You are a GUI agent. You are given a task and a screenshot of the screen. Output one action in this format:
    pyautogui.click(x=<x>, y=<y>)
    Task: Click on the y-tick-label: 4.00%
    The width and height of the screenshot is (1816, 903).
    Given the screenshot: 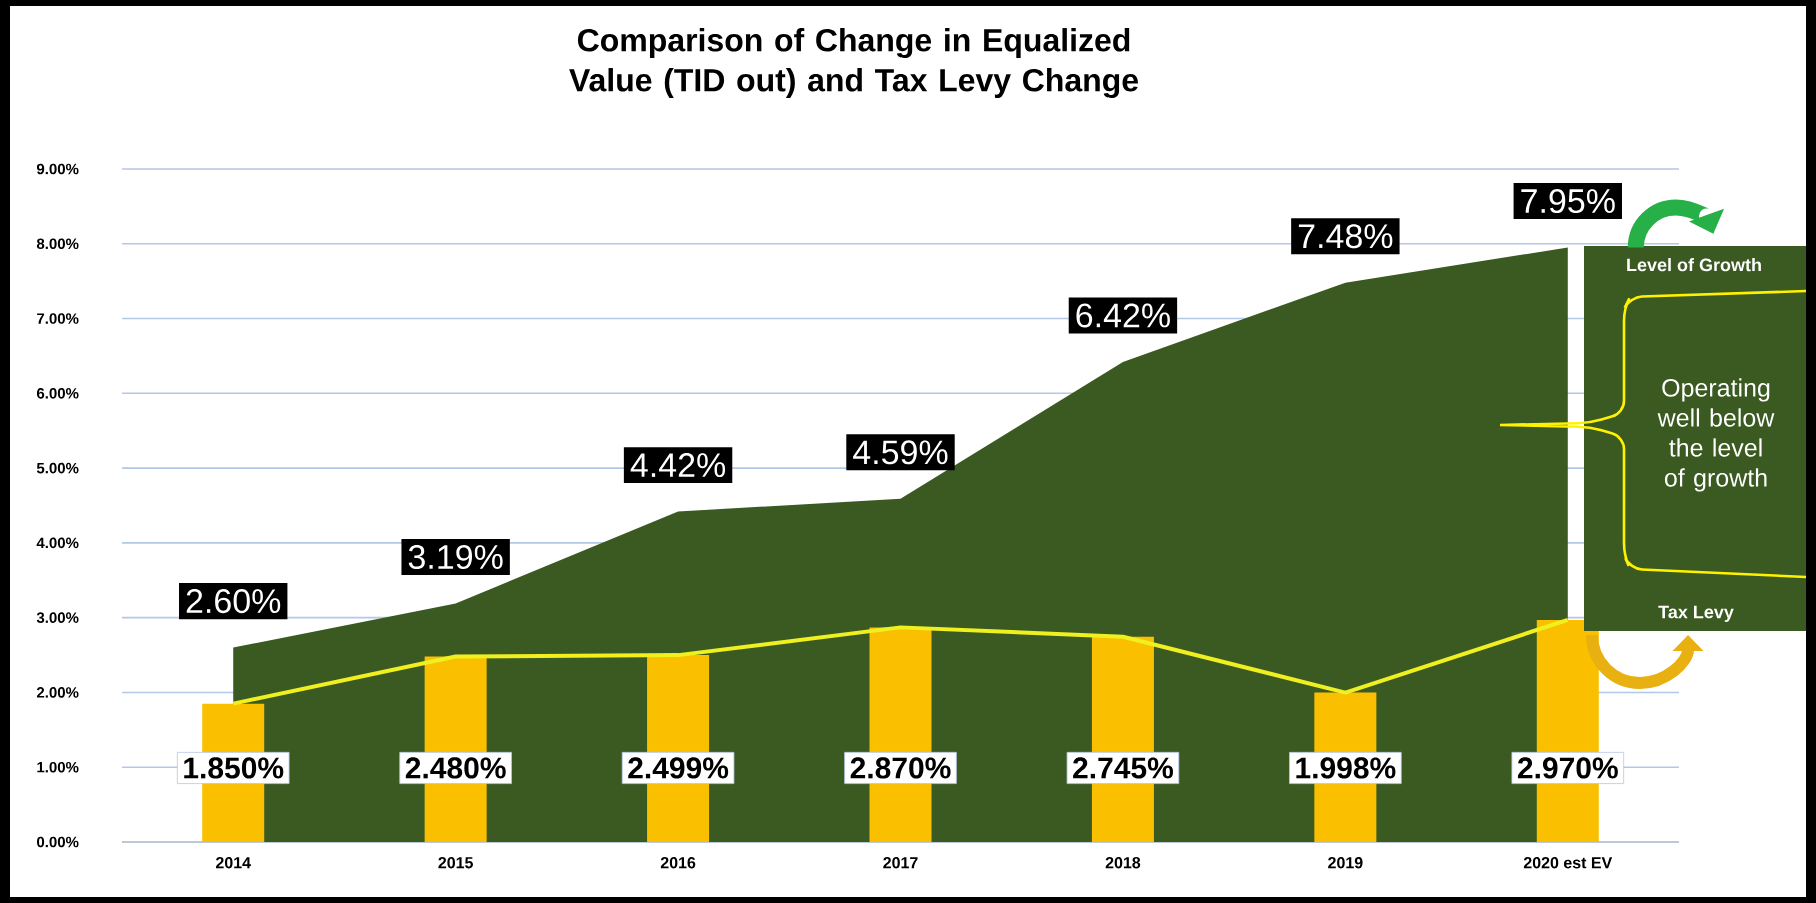 What is the action you would take?
    pyautogui.click(x=57, y=543)
    